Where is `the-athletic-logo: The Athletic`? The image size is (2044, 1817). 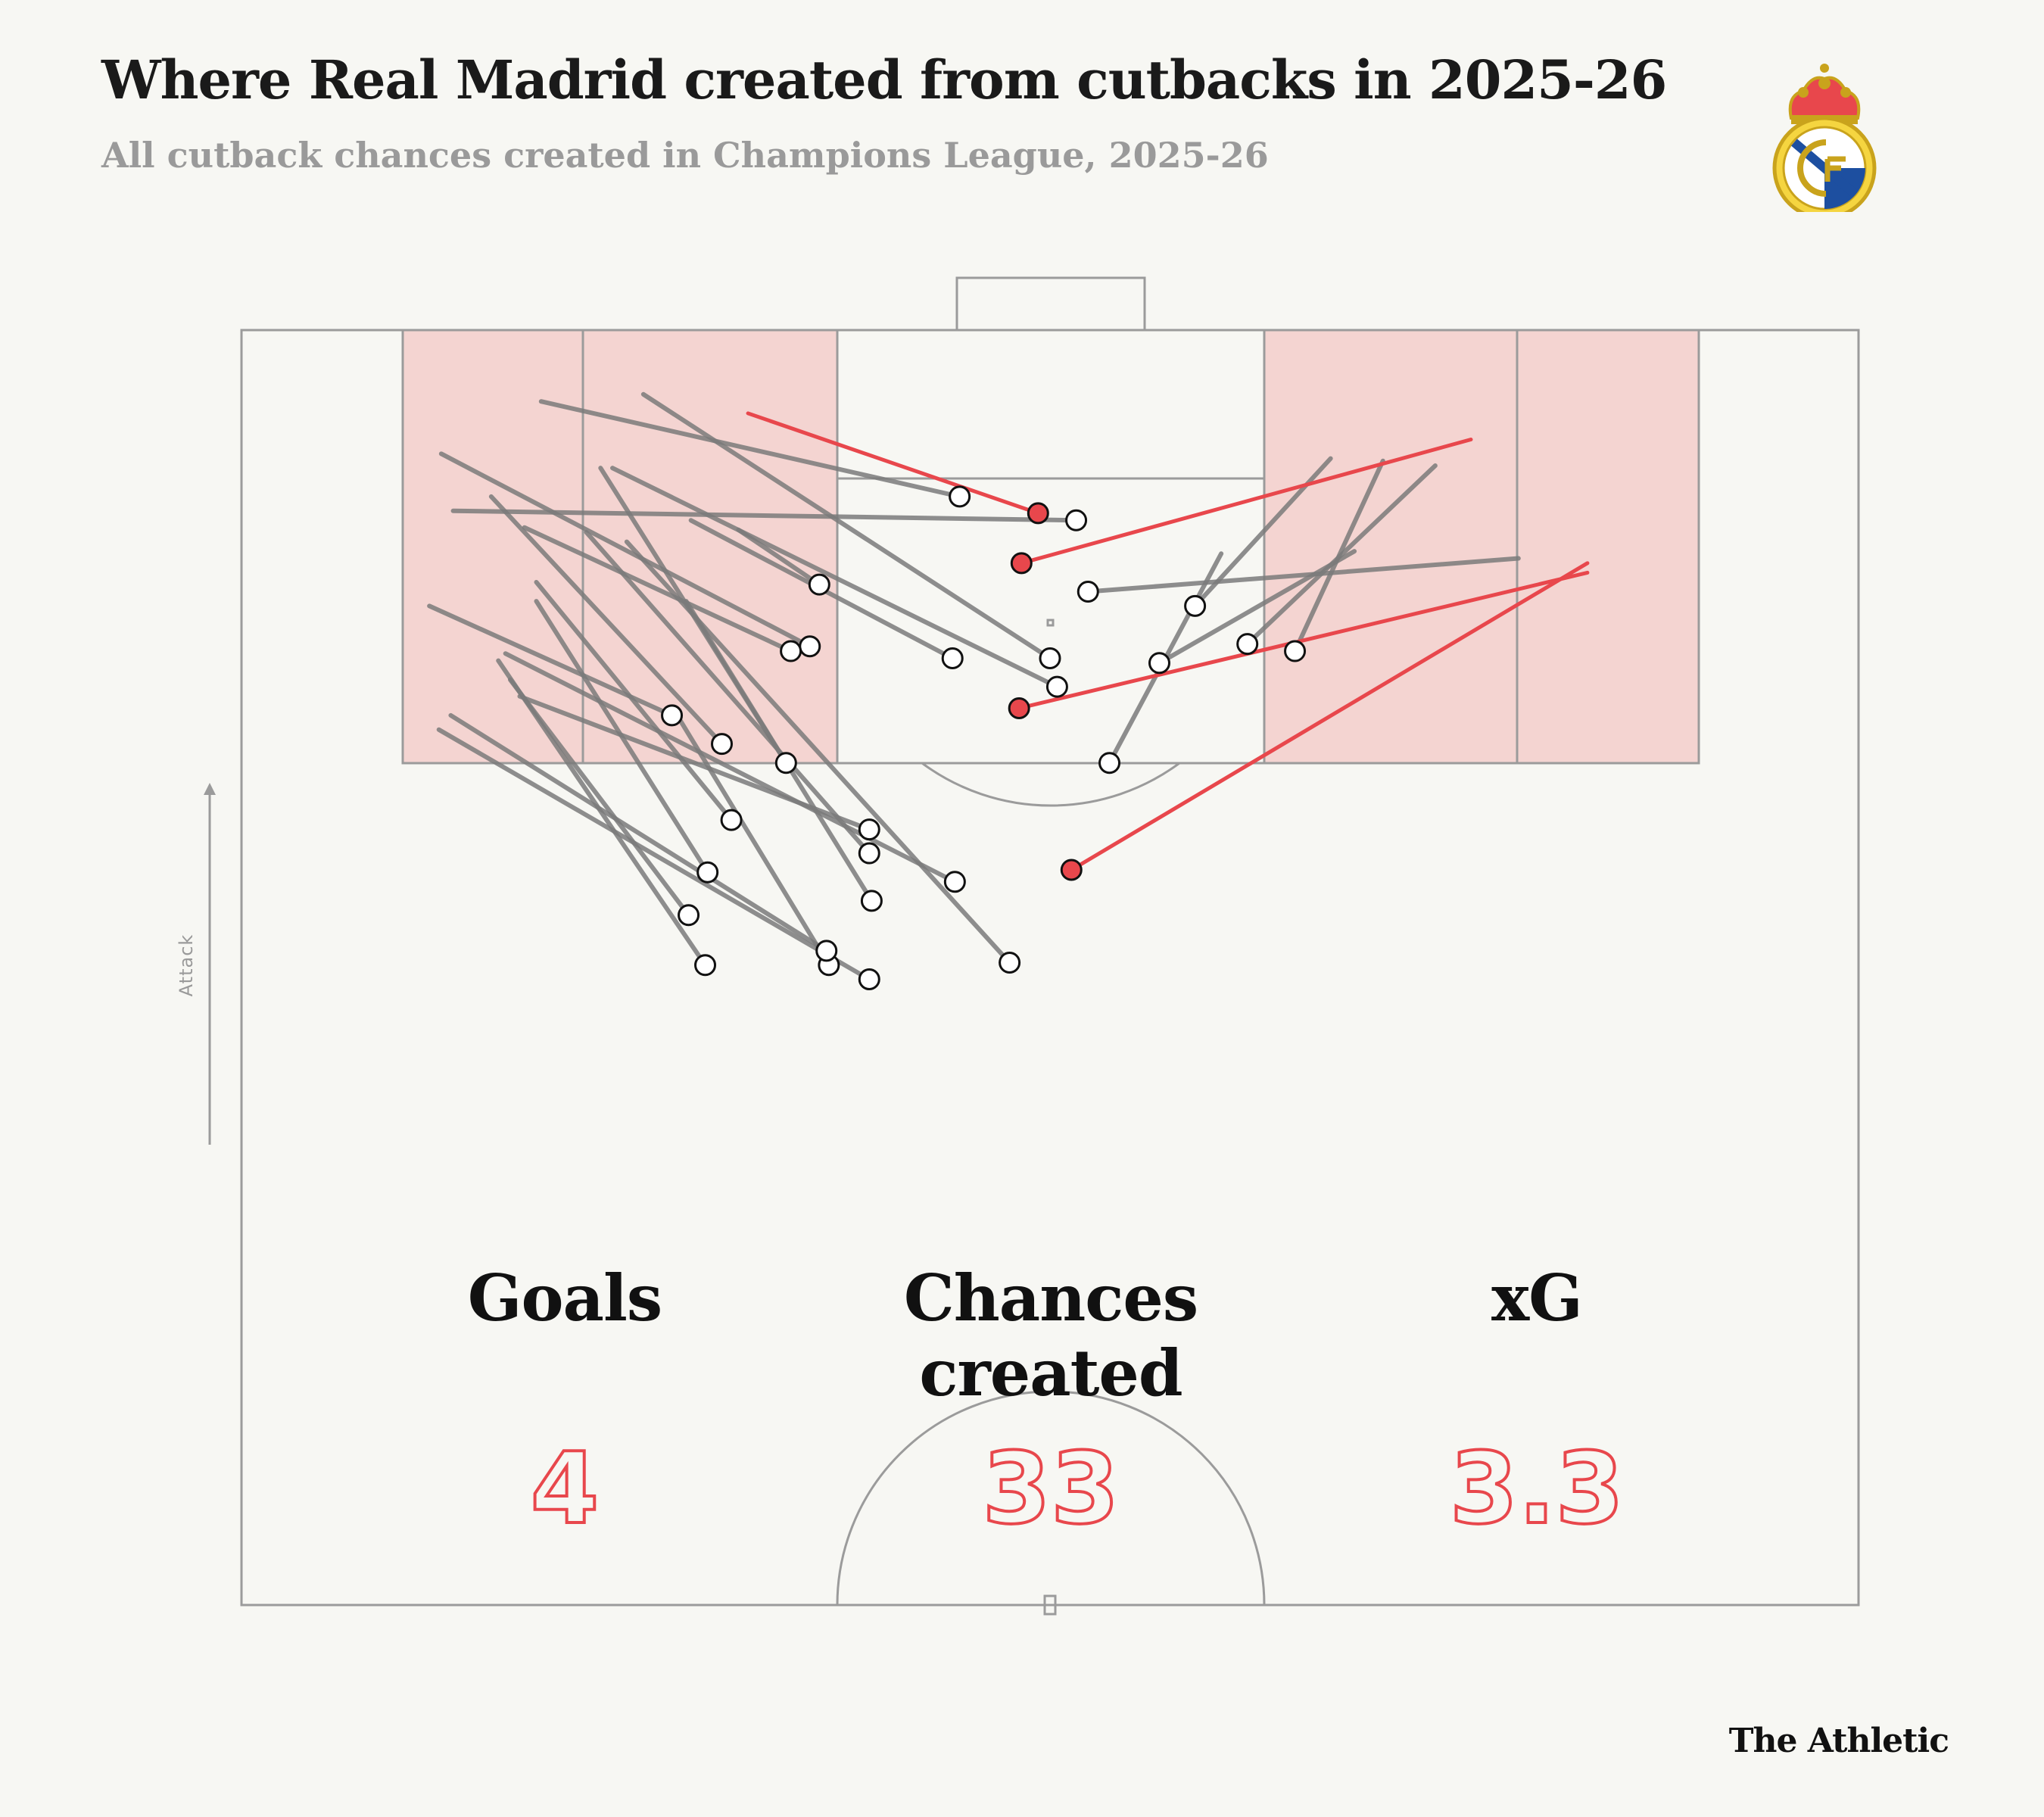 the-athletic-logo: The Athletic is located at coordinates (1838, 1741).